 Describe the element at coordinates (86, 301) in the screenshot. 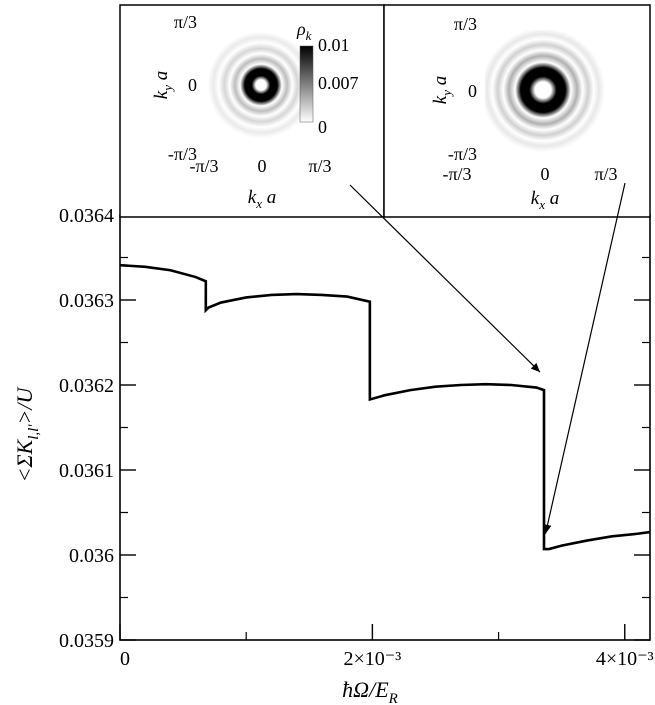

I see `y-tick-label: 0.0363` at that location.